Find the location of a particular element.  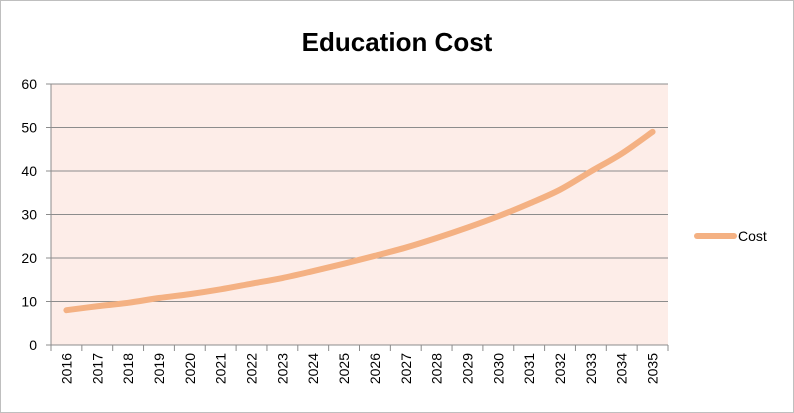

data-point-2034 is located at coordinates (622, 154).